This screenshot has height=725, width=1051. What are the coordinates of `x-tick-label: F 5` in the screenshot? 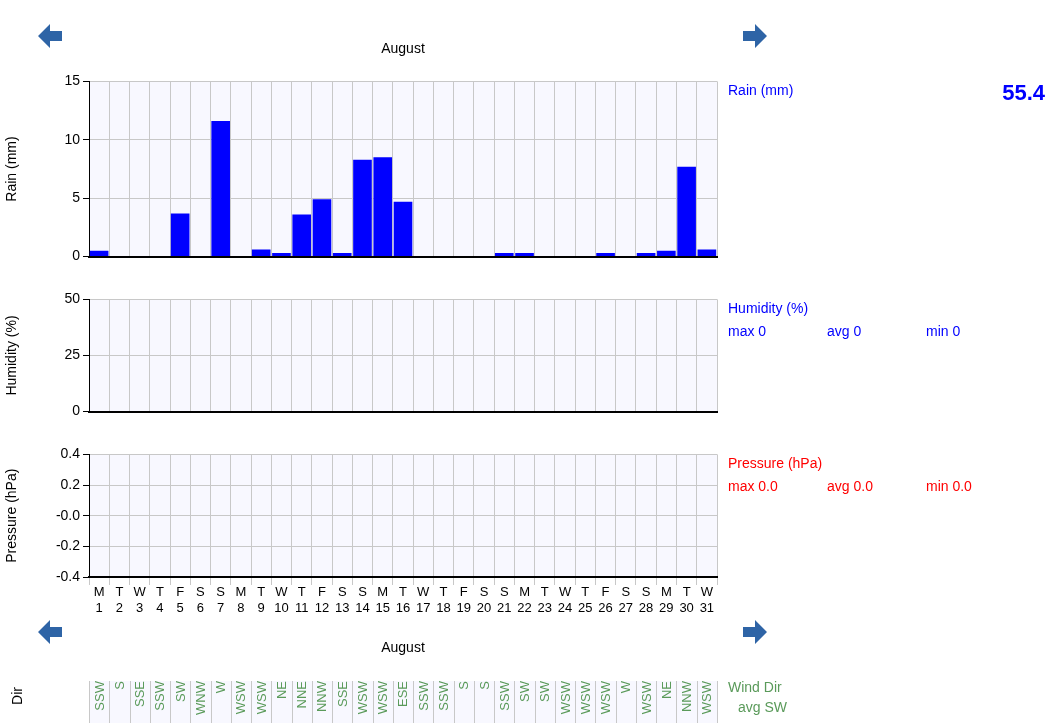 It's located at (180, 599).